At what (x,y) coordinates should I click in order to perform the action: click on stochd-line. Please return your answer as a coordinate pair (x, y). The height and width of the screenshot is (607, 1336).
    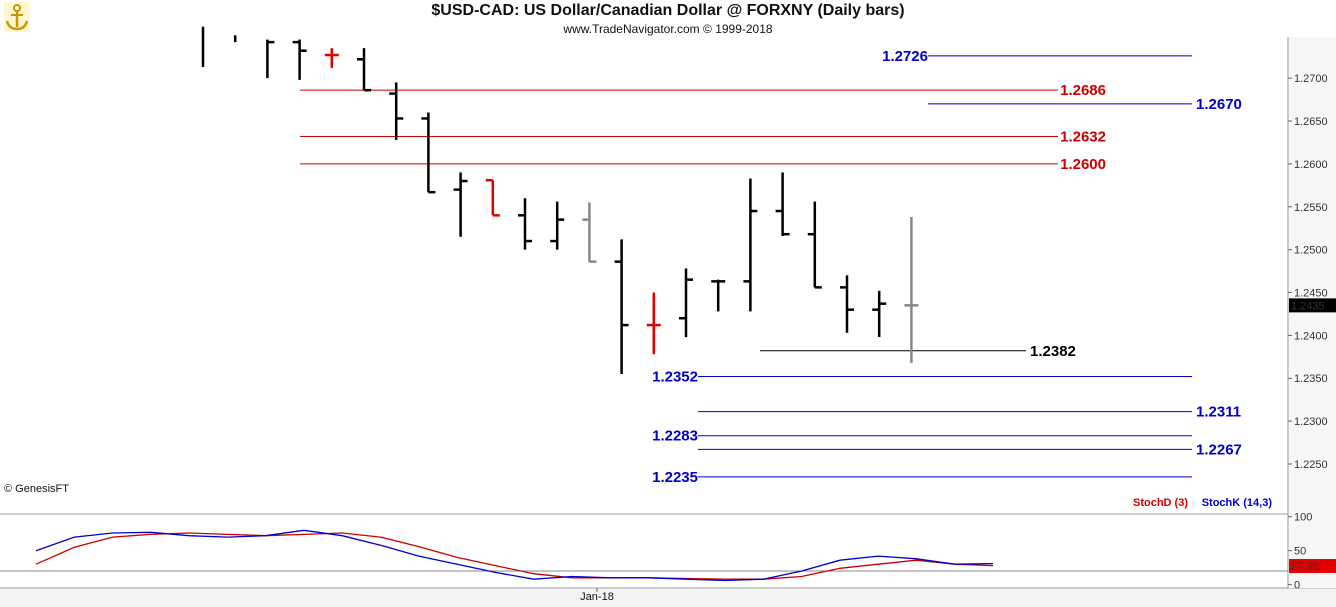
    Looking at the image, I should click on (514, 556).